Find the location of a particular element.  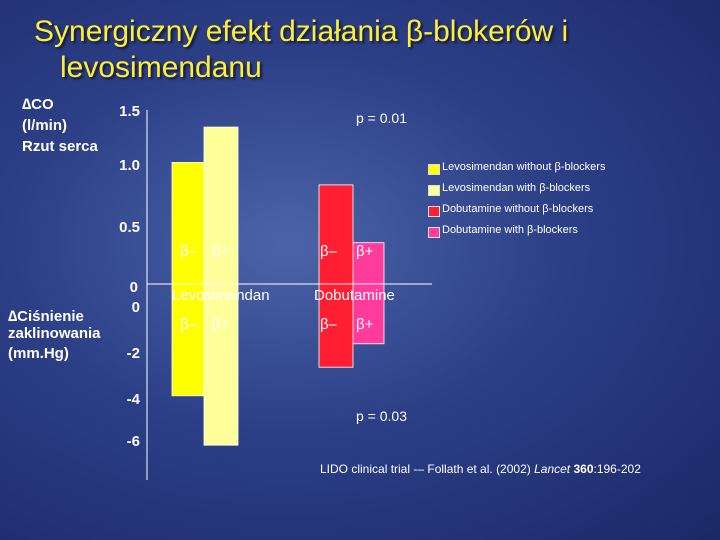

co-tick-1-5: 1.5 is located at coordinates (129, 111).